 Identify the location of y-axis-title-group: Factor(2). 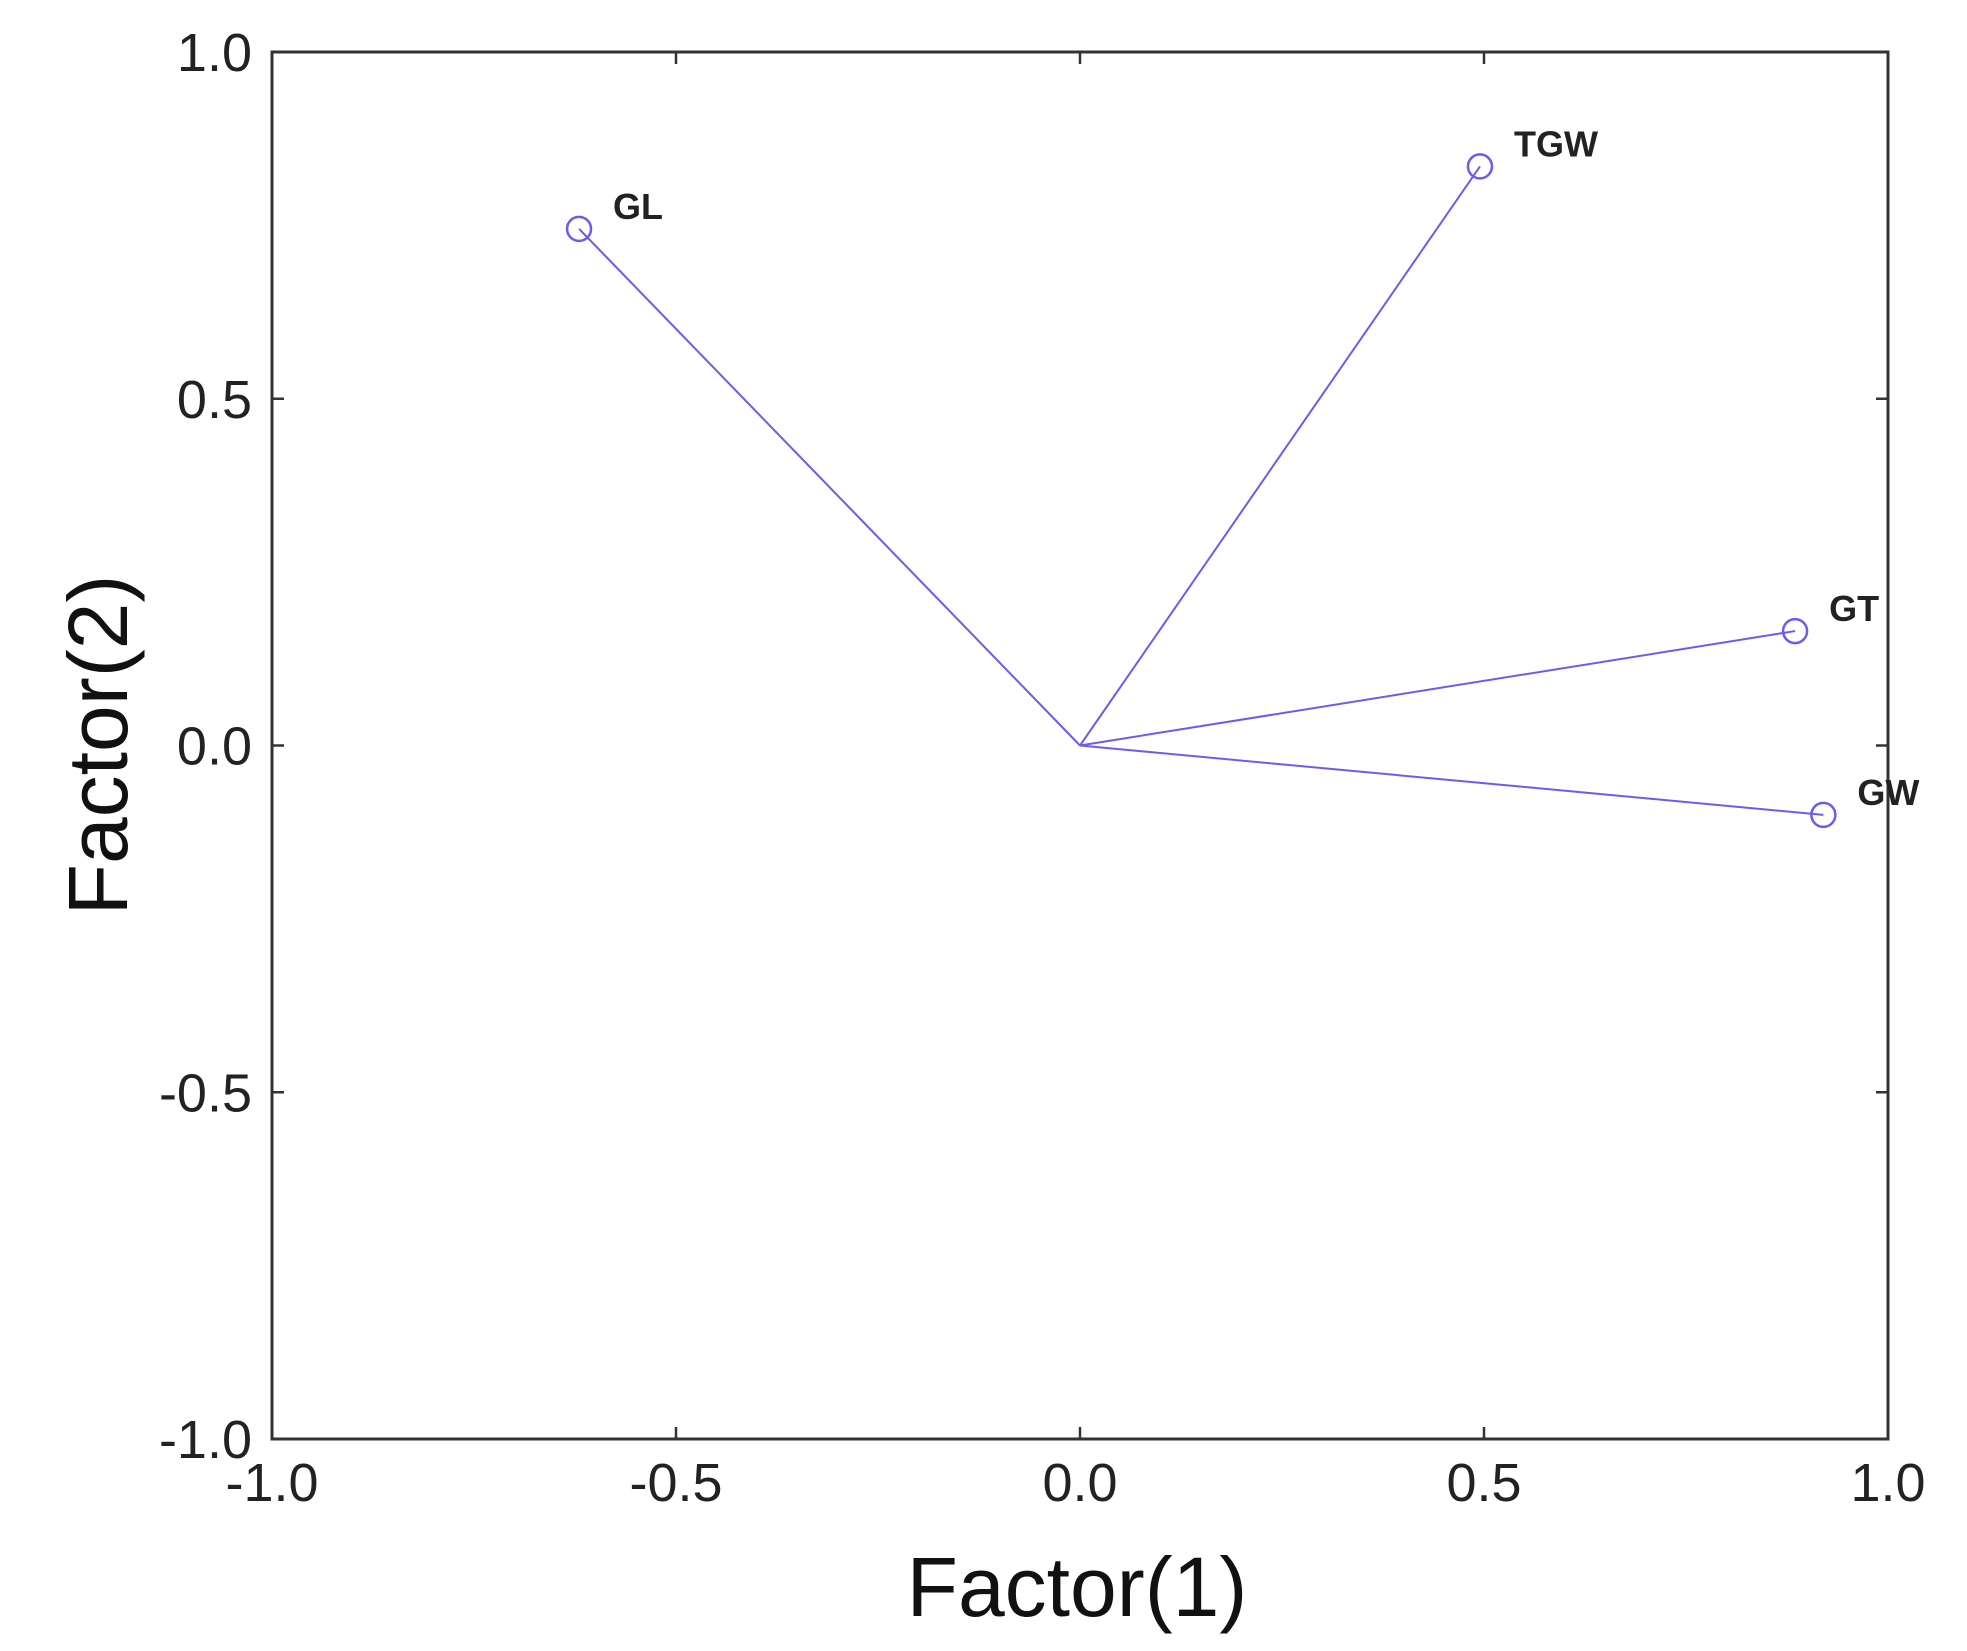
(98, 745).